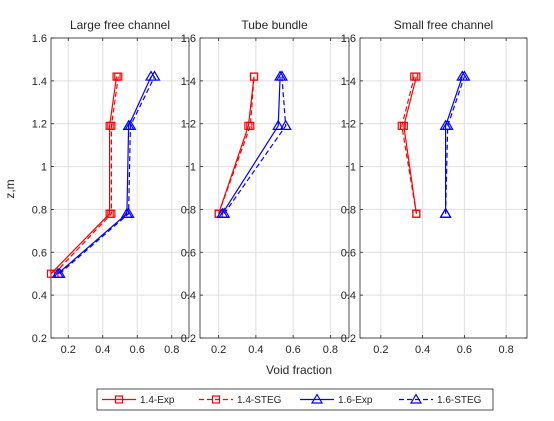 This screenshot has width=554, height=421. What do you see at coordinates (443, 25) in the screenshot?
I see `panel-title: Small free channel` at bounding box center [443, 25].